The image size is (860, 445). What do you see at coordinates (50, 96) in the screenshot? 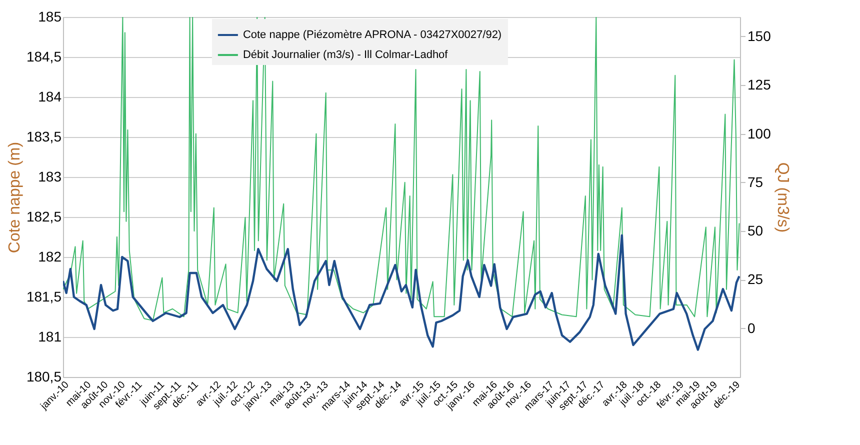
I see `y-tick-label: 184` at bounding box center [50, 96].